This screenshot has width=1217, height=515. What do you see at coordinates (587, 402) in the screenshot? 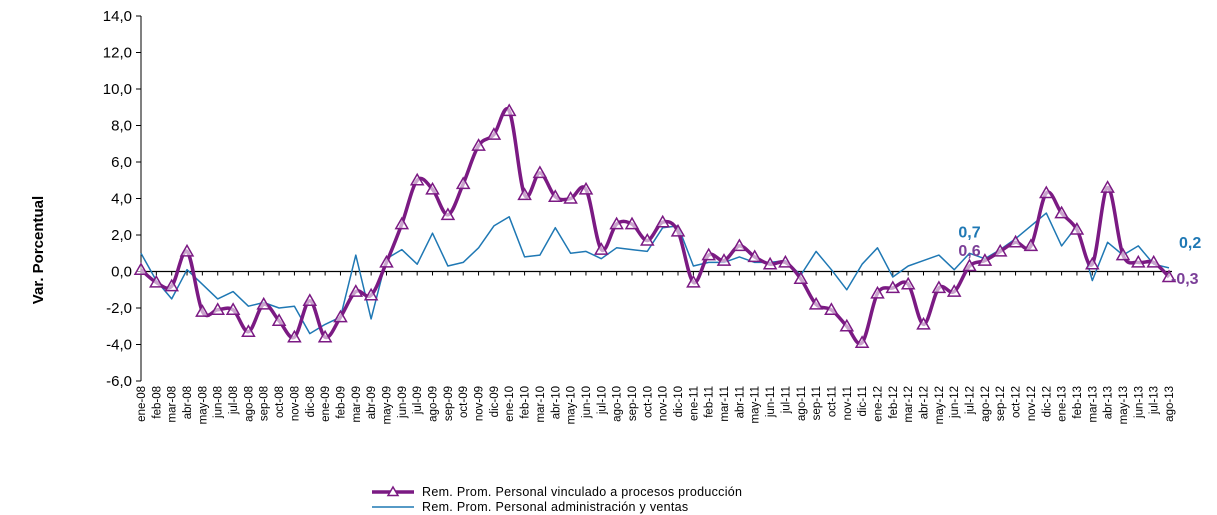
I see `x-tick-label: jun-10` at bounding box center [587, 402].